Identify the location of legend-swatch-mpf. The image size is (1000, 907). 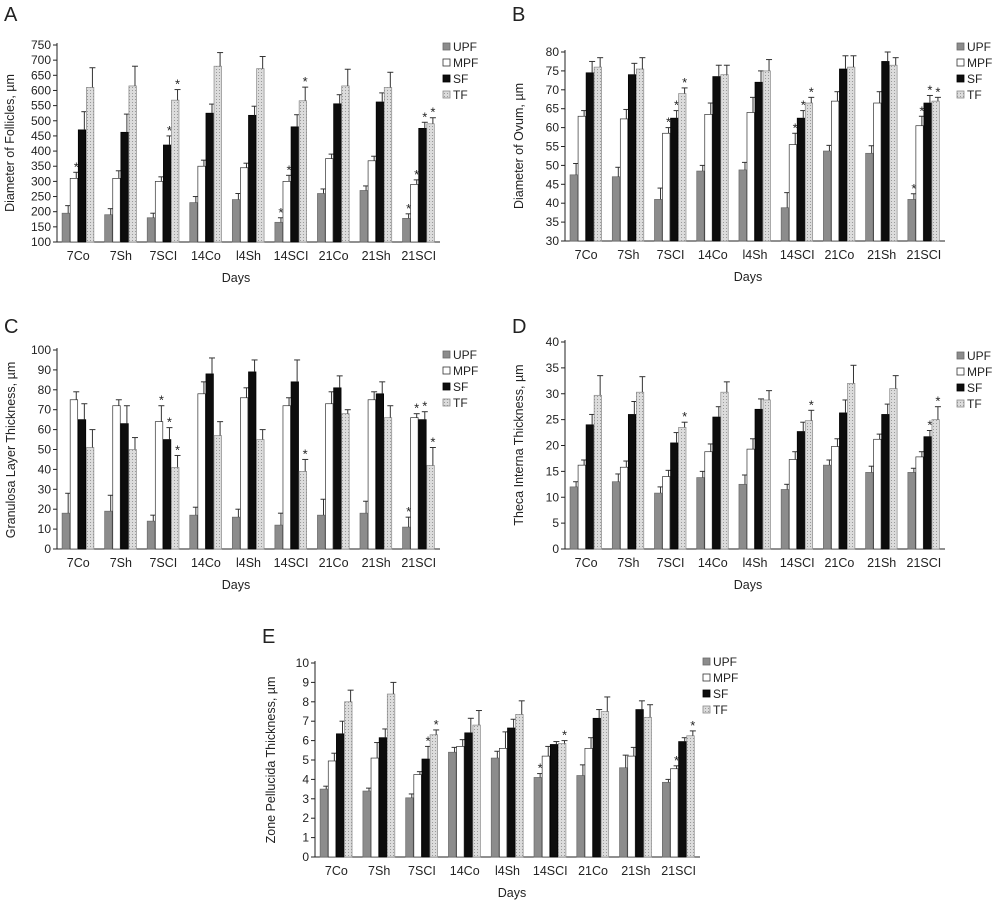
(446, 62).